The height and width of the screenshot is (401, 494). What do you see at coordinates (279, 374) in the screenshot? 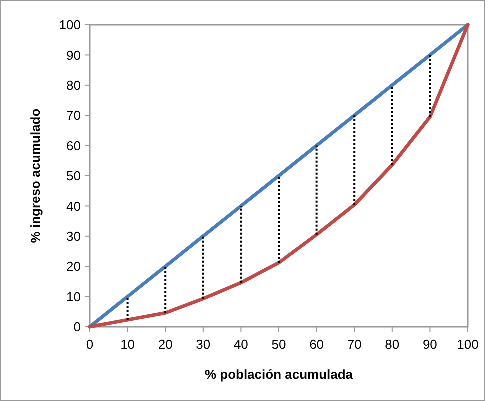
I see `x-axis-title: % población acumulada` at bounding box center [279, 374].